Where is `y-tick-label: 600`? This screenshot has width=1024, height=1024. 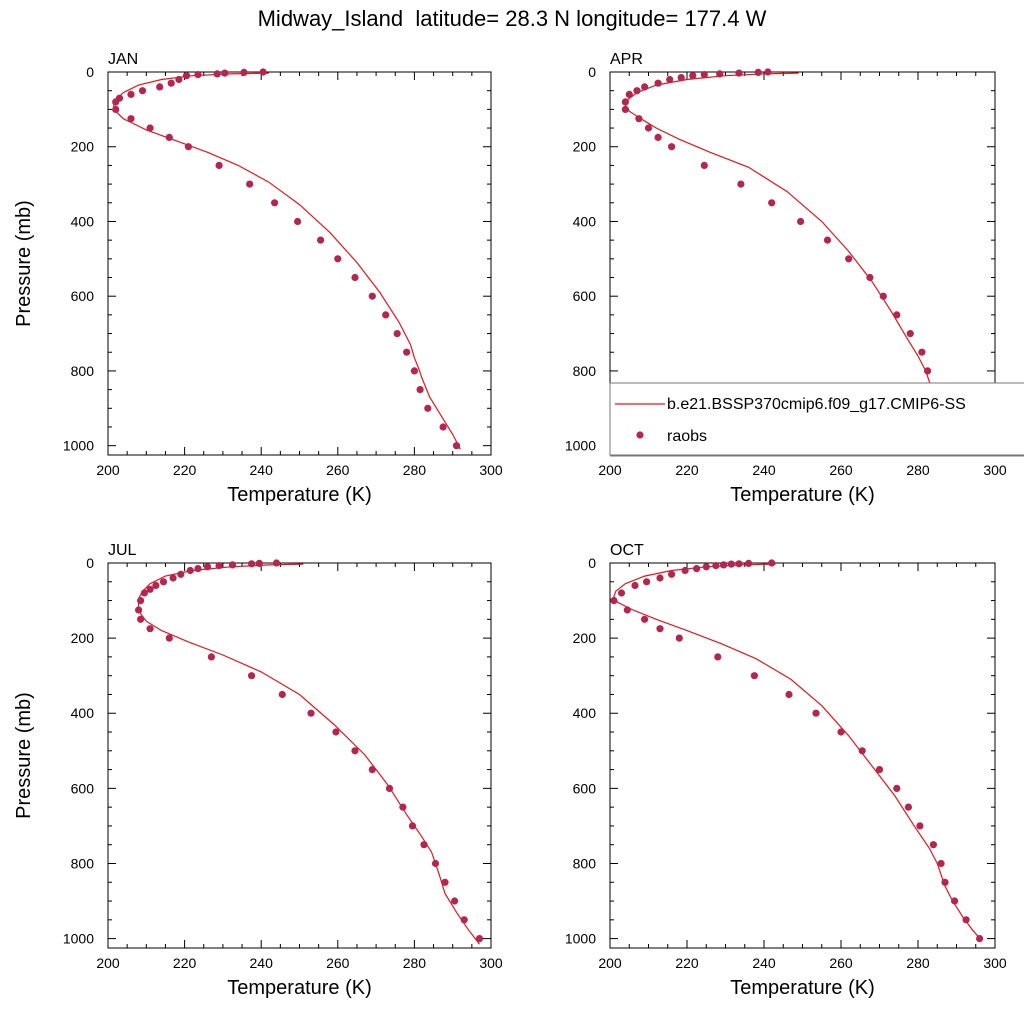
y-tick-label: 600 is located at coordinates (585, 296).